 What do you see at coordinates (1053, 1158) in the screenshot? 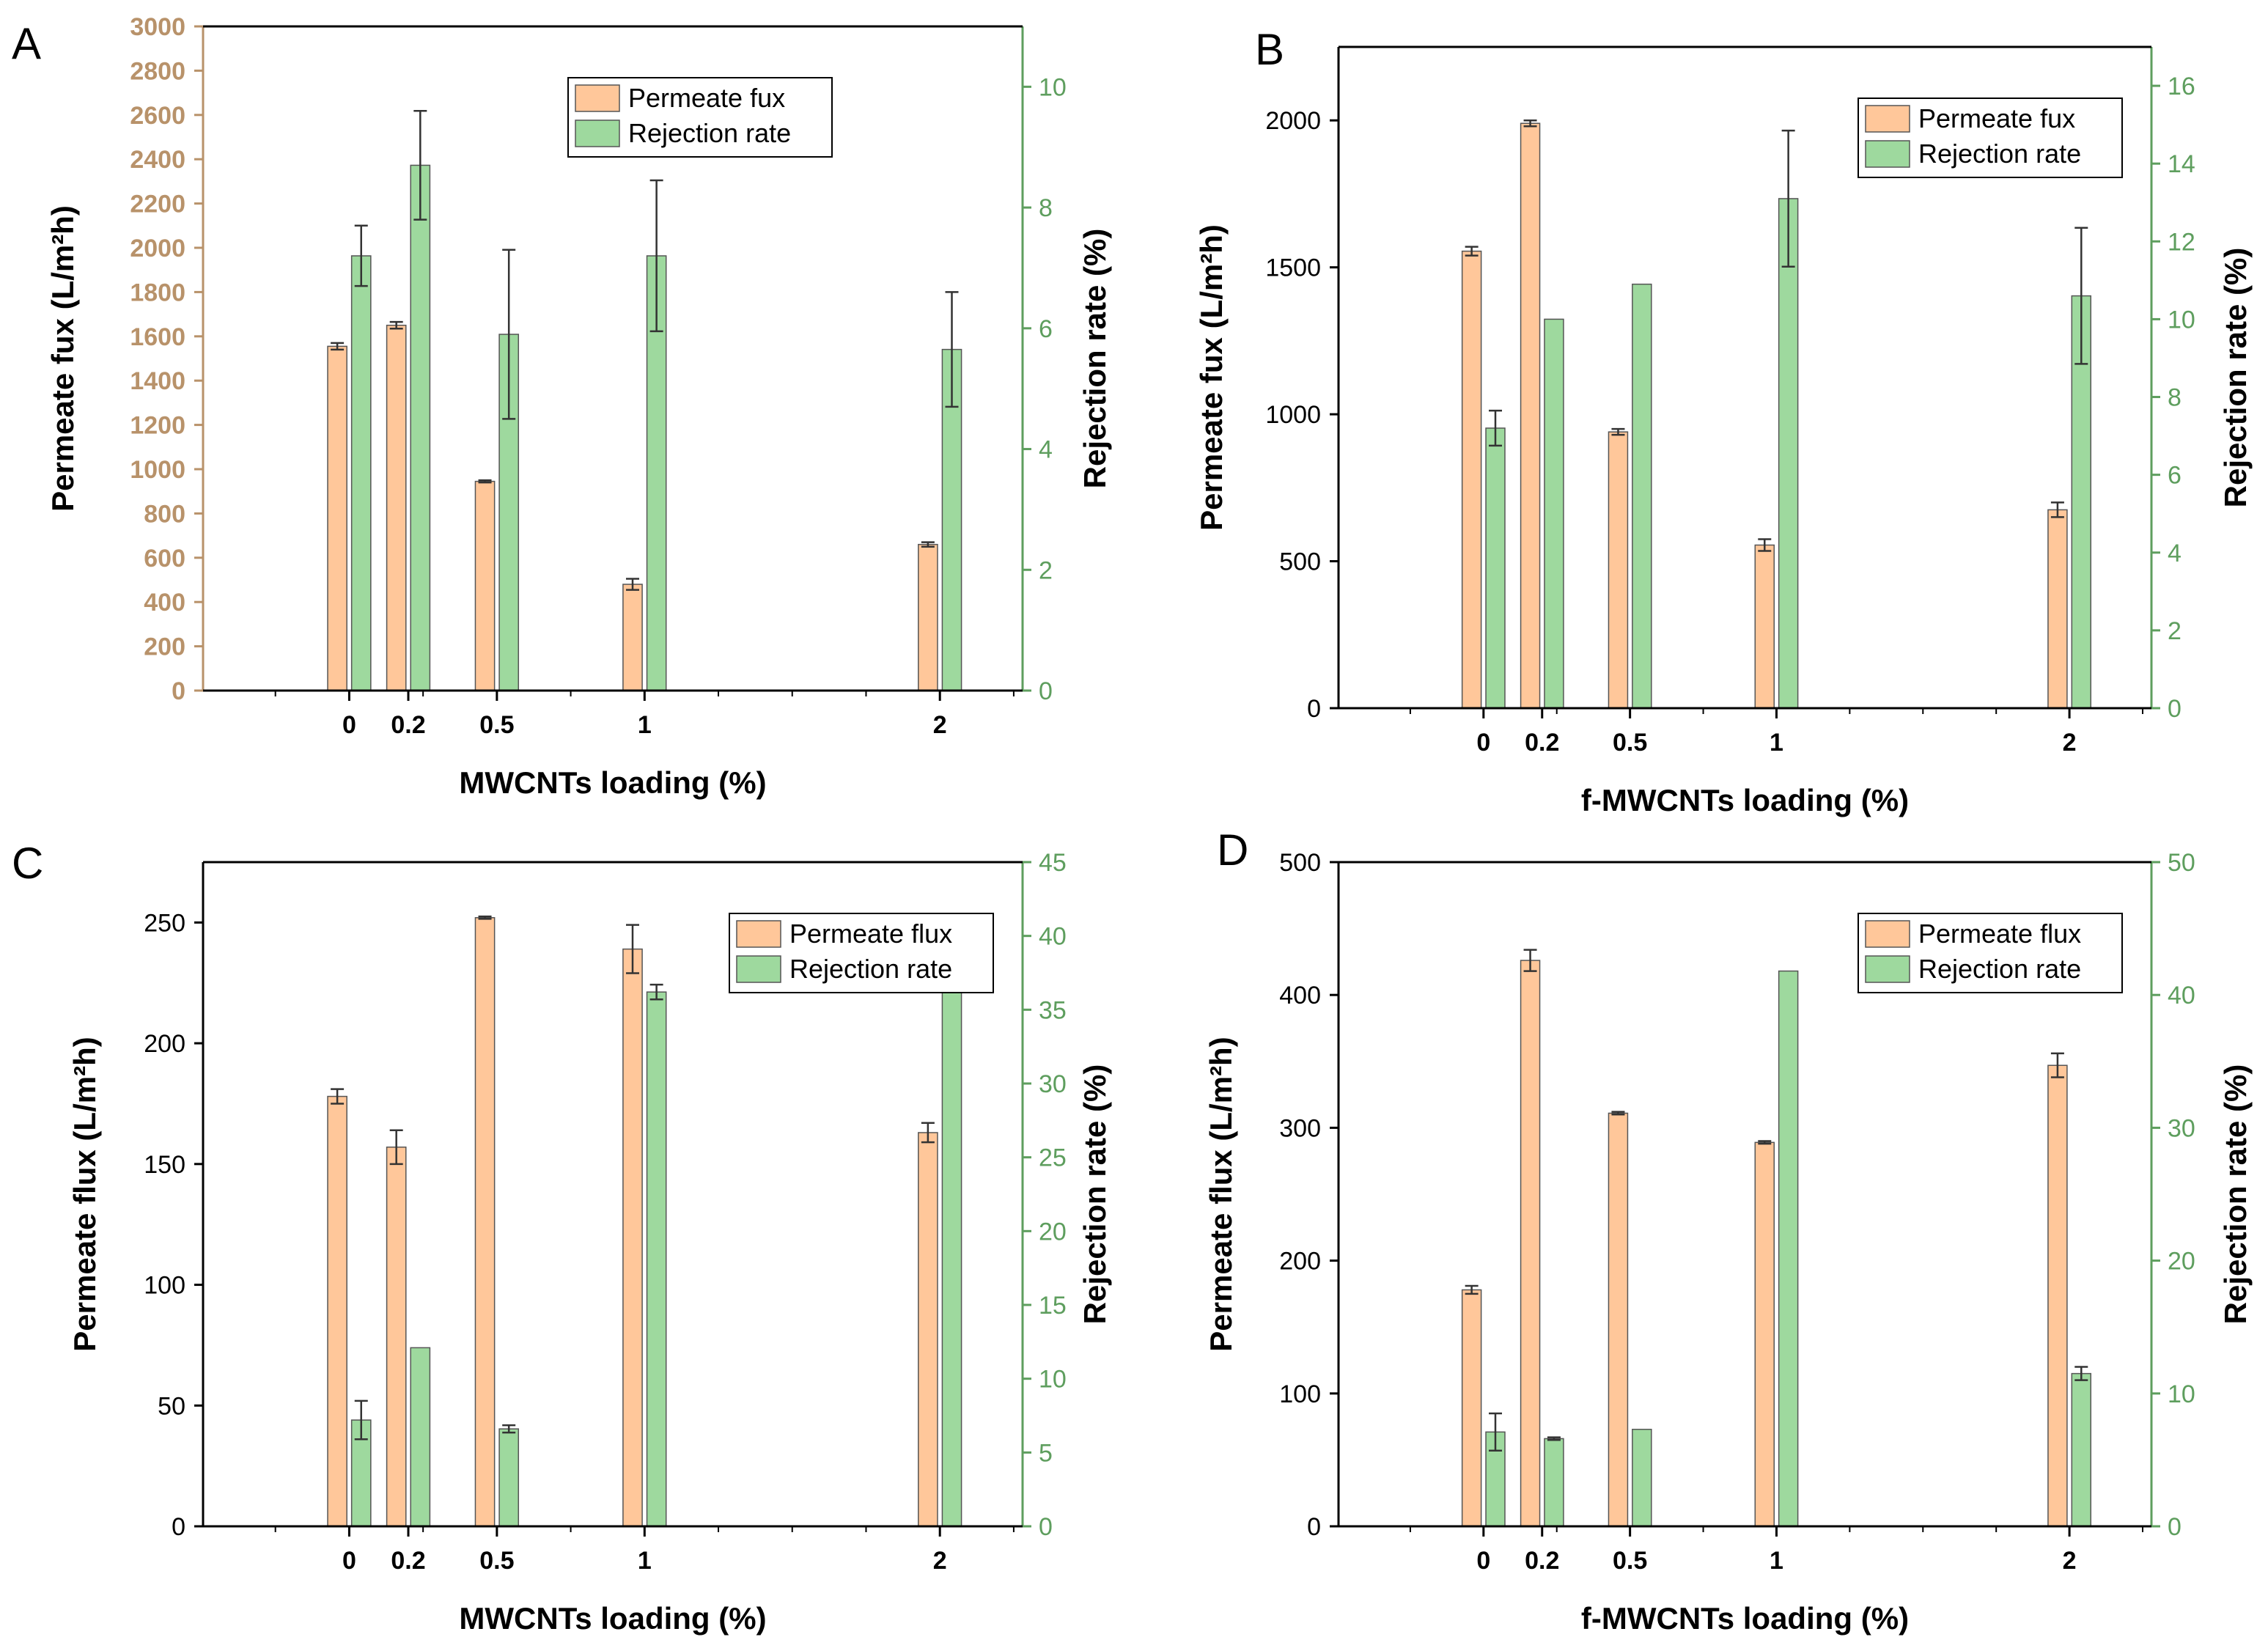
I see `right-tick-label: 25` at bounding box center [1053, 1158].